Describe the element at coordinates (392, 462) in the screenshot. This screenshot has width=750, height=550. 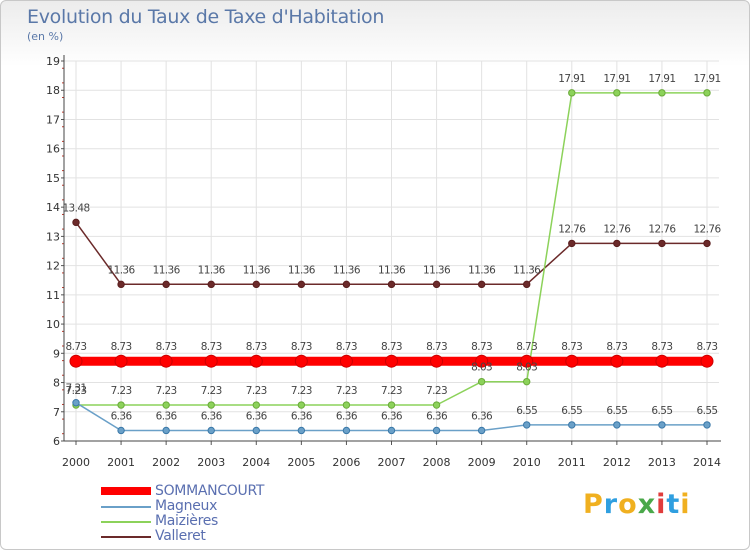
I see `x-tick-label: 2007` at that location.